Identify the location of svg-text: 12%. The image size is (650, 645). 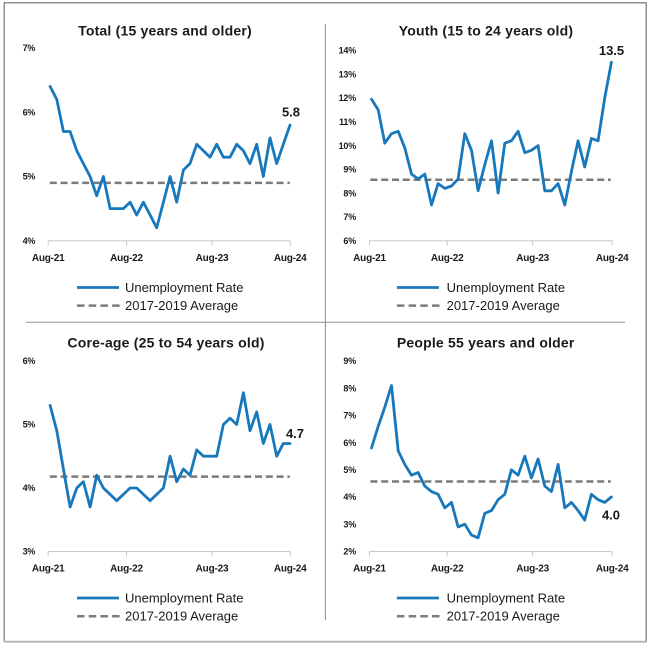
(348, 98).